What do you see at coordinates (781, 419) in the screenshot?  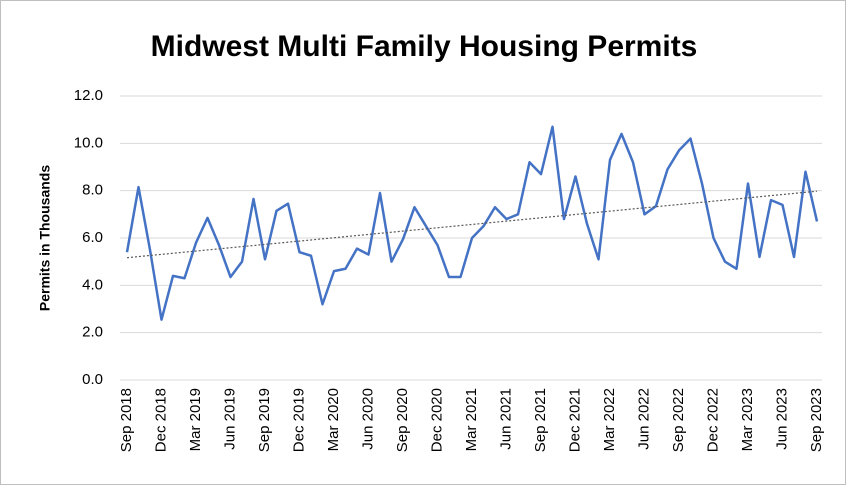 I see `x-tick-label: Jun 2023` at bounding box center [781, 419].